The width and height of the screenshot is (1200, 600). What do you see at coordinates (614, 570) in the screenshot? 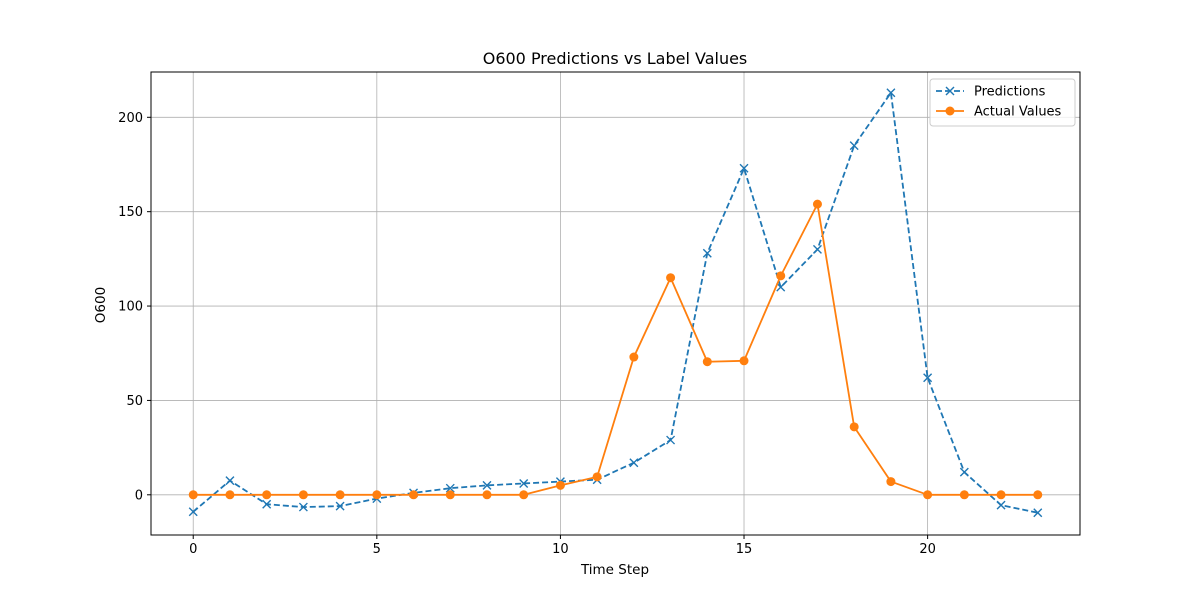
I see `x-axis-label: Time Step` at bounding box center [614, 570].